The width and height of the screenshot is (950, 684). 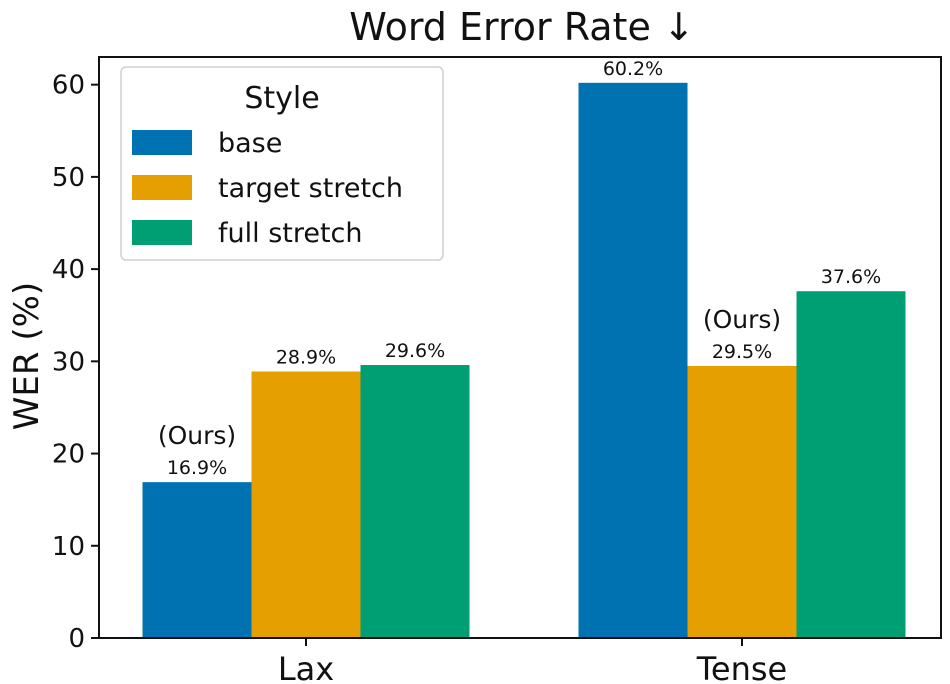 What do you see at coordinates (310, 188) in the screenshot?
I see `legend-label-target-stretch: target stretch` at bounding box center [310, 188].